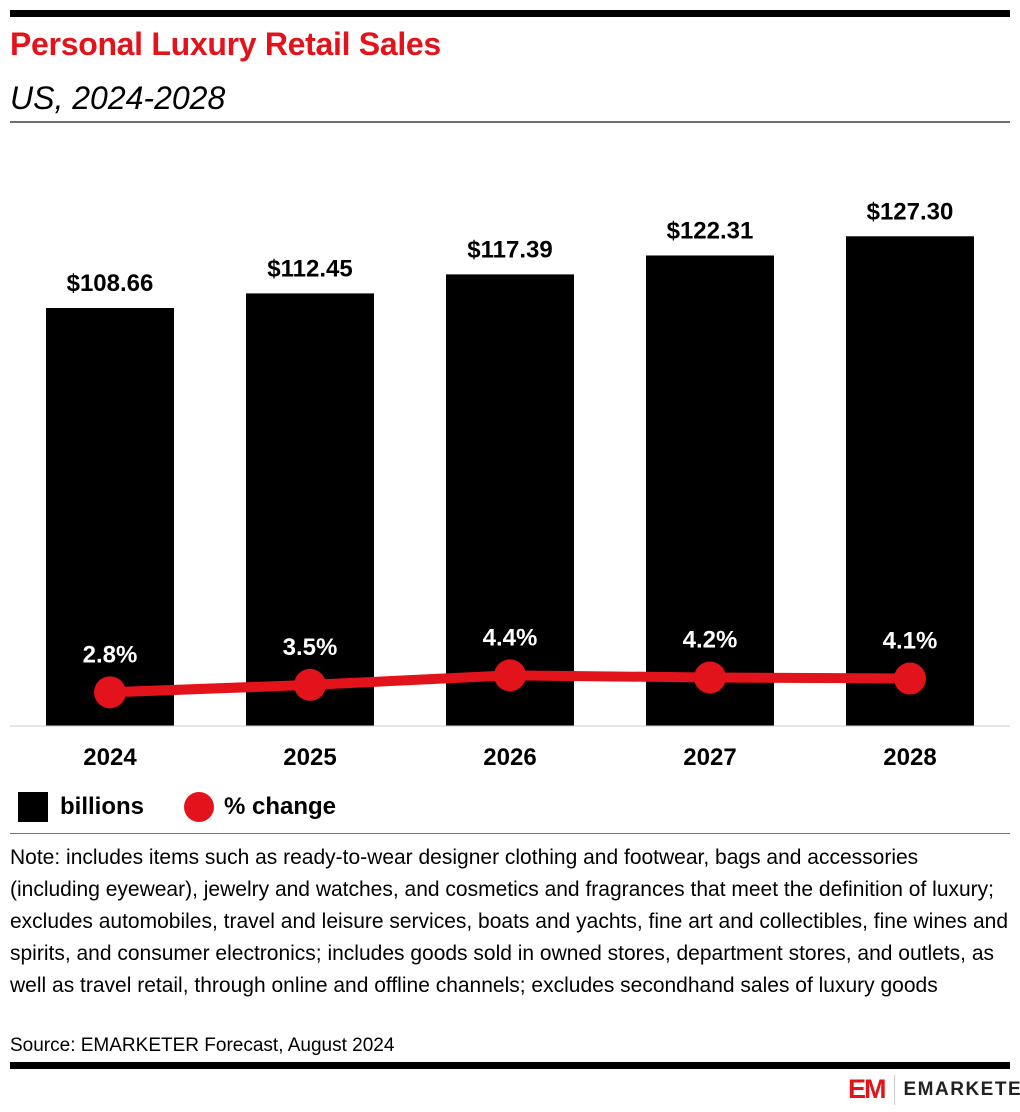 This screenshot has width=1020, height=1112. Describe the element at coordinates (509, 757) in the screenshot. I see `x-tick-label: 2026` at that location.